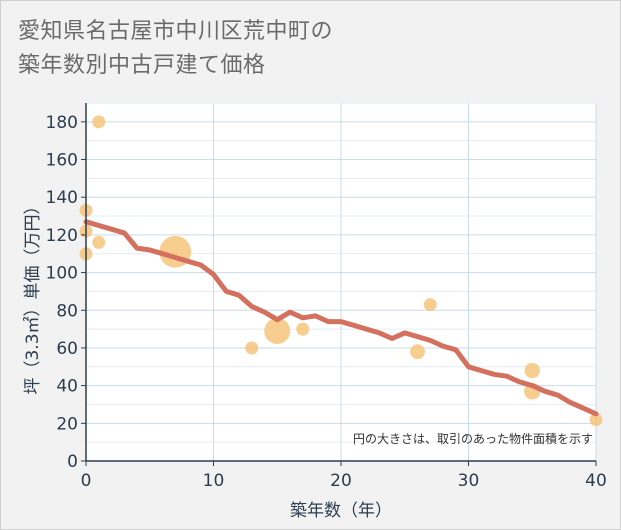 Image resolution: width=621 pixels, height=530 pixels. I want to click on y-axis-label: 坪（3.3㎡）単価（万円）, so click(33, 295).